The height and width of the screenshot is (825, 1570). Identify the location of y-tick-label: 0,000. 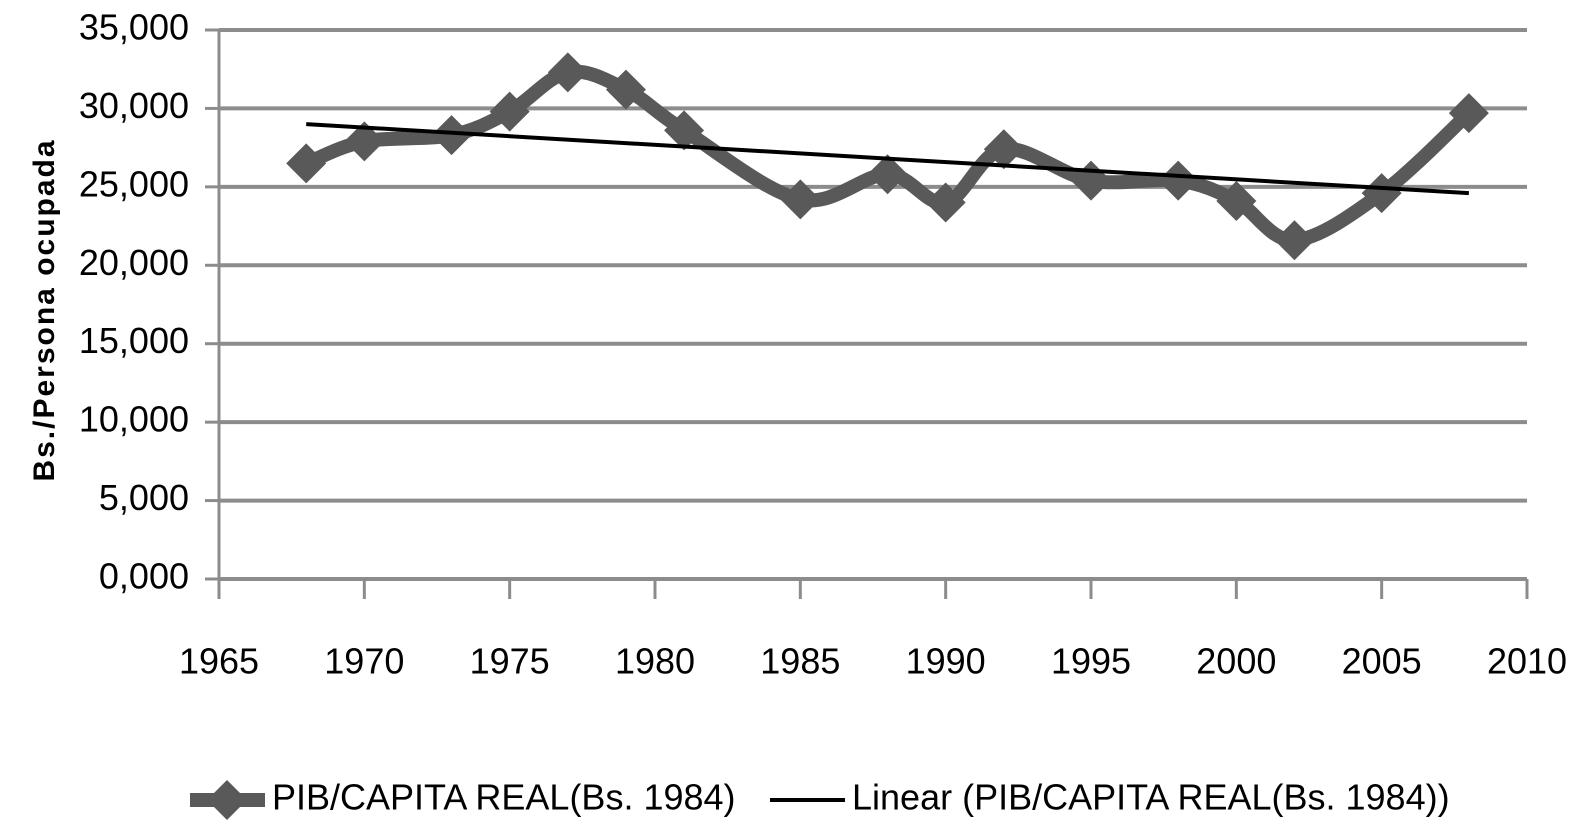
(144, 576).